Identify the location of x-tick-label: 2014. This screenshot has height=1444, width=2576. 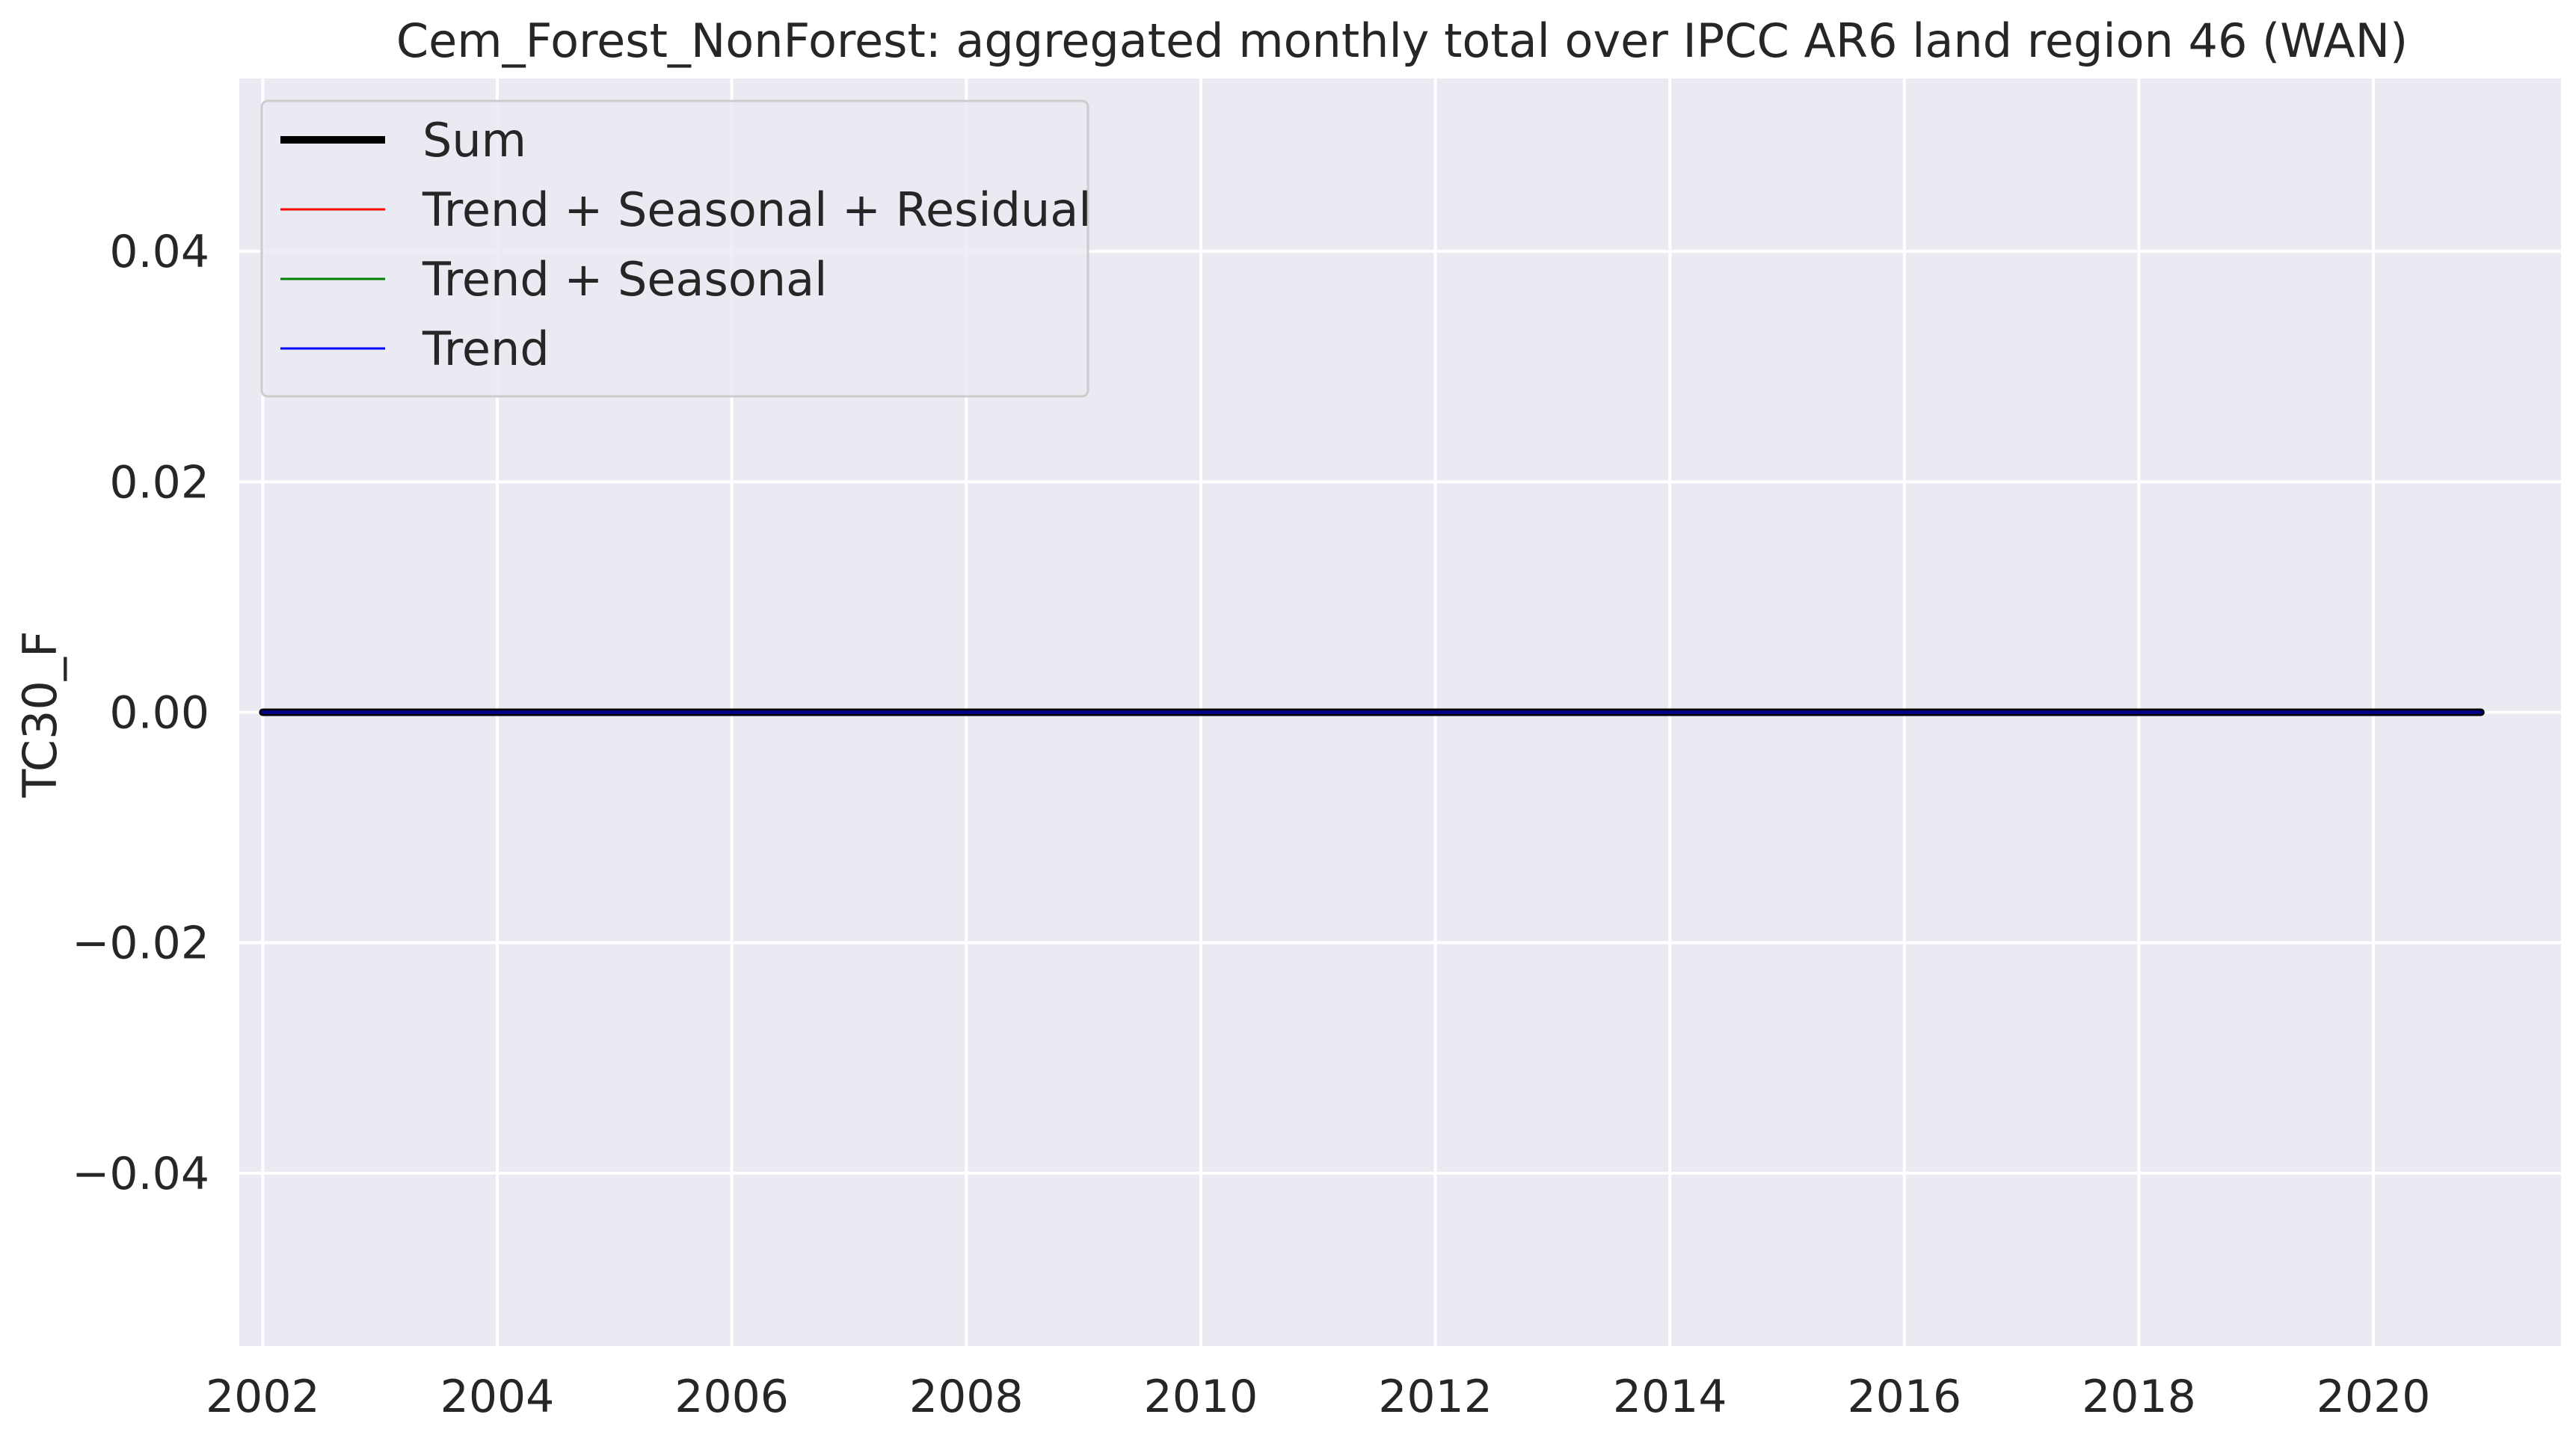
(1670, 1397).